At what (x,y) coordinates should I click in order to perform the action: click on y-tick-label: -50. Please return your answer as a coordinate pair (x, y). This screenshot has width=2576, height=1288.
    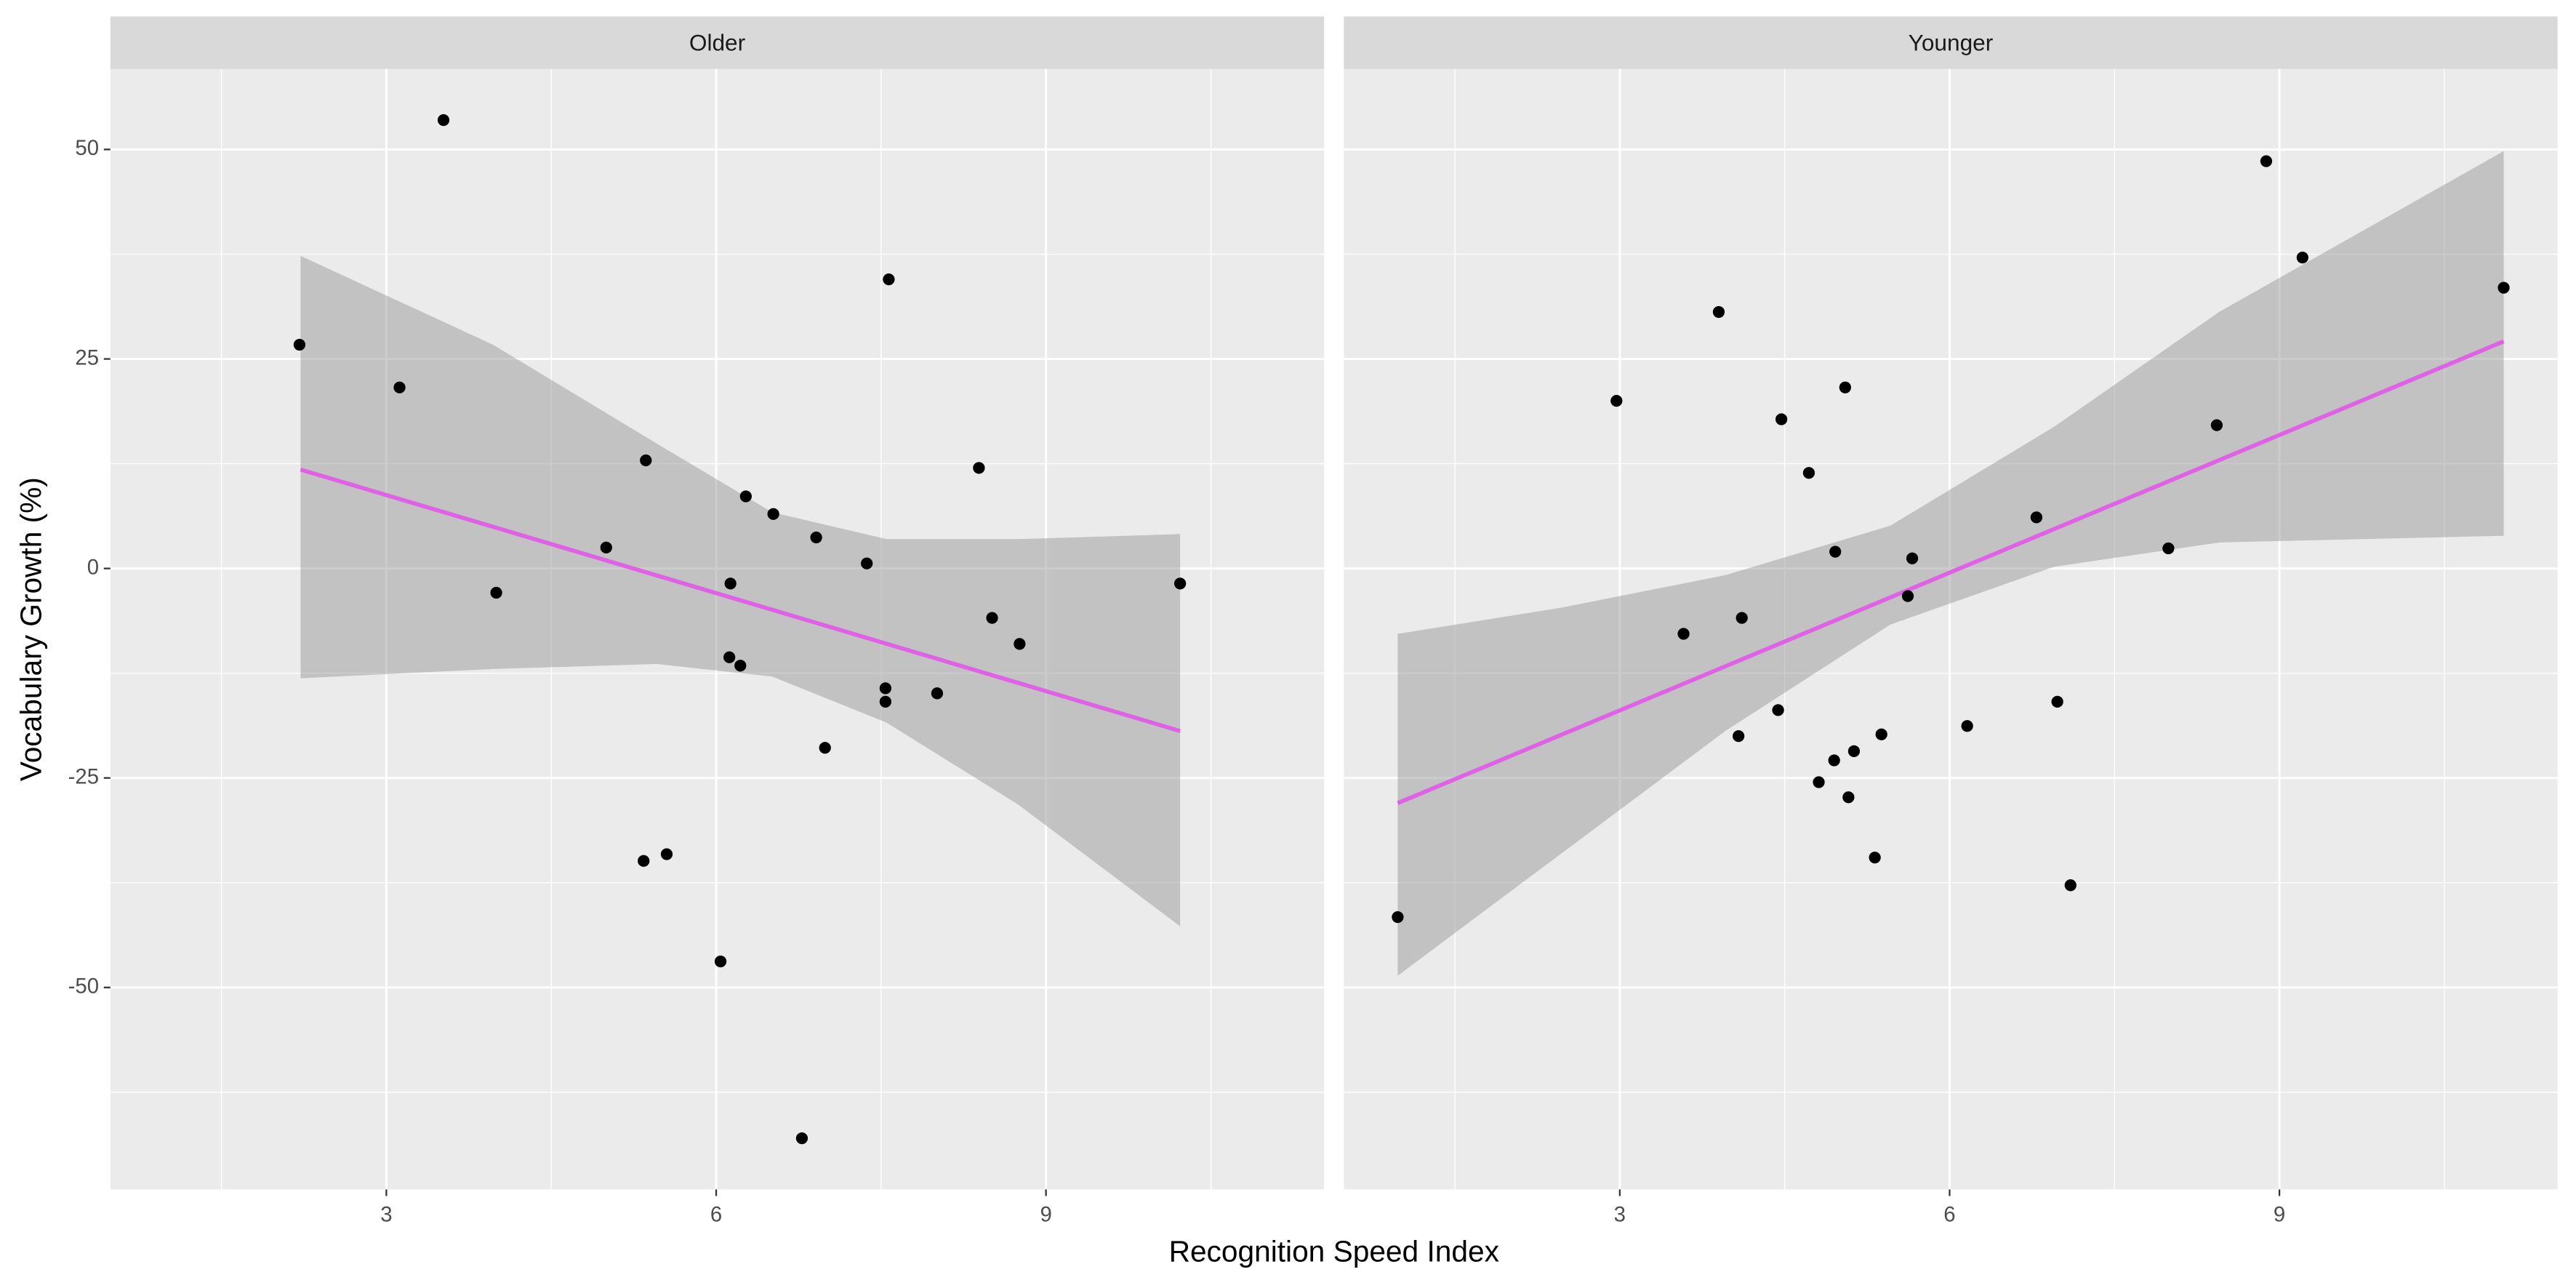
    Looking at the image, I should click on (83, 987).